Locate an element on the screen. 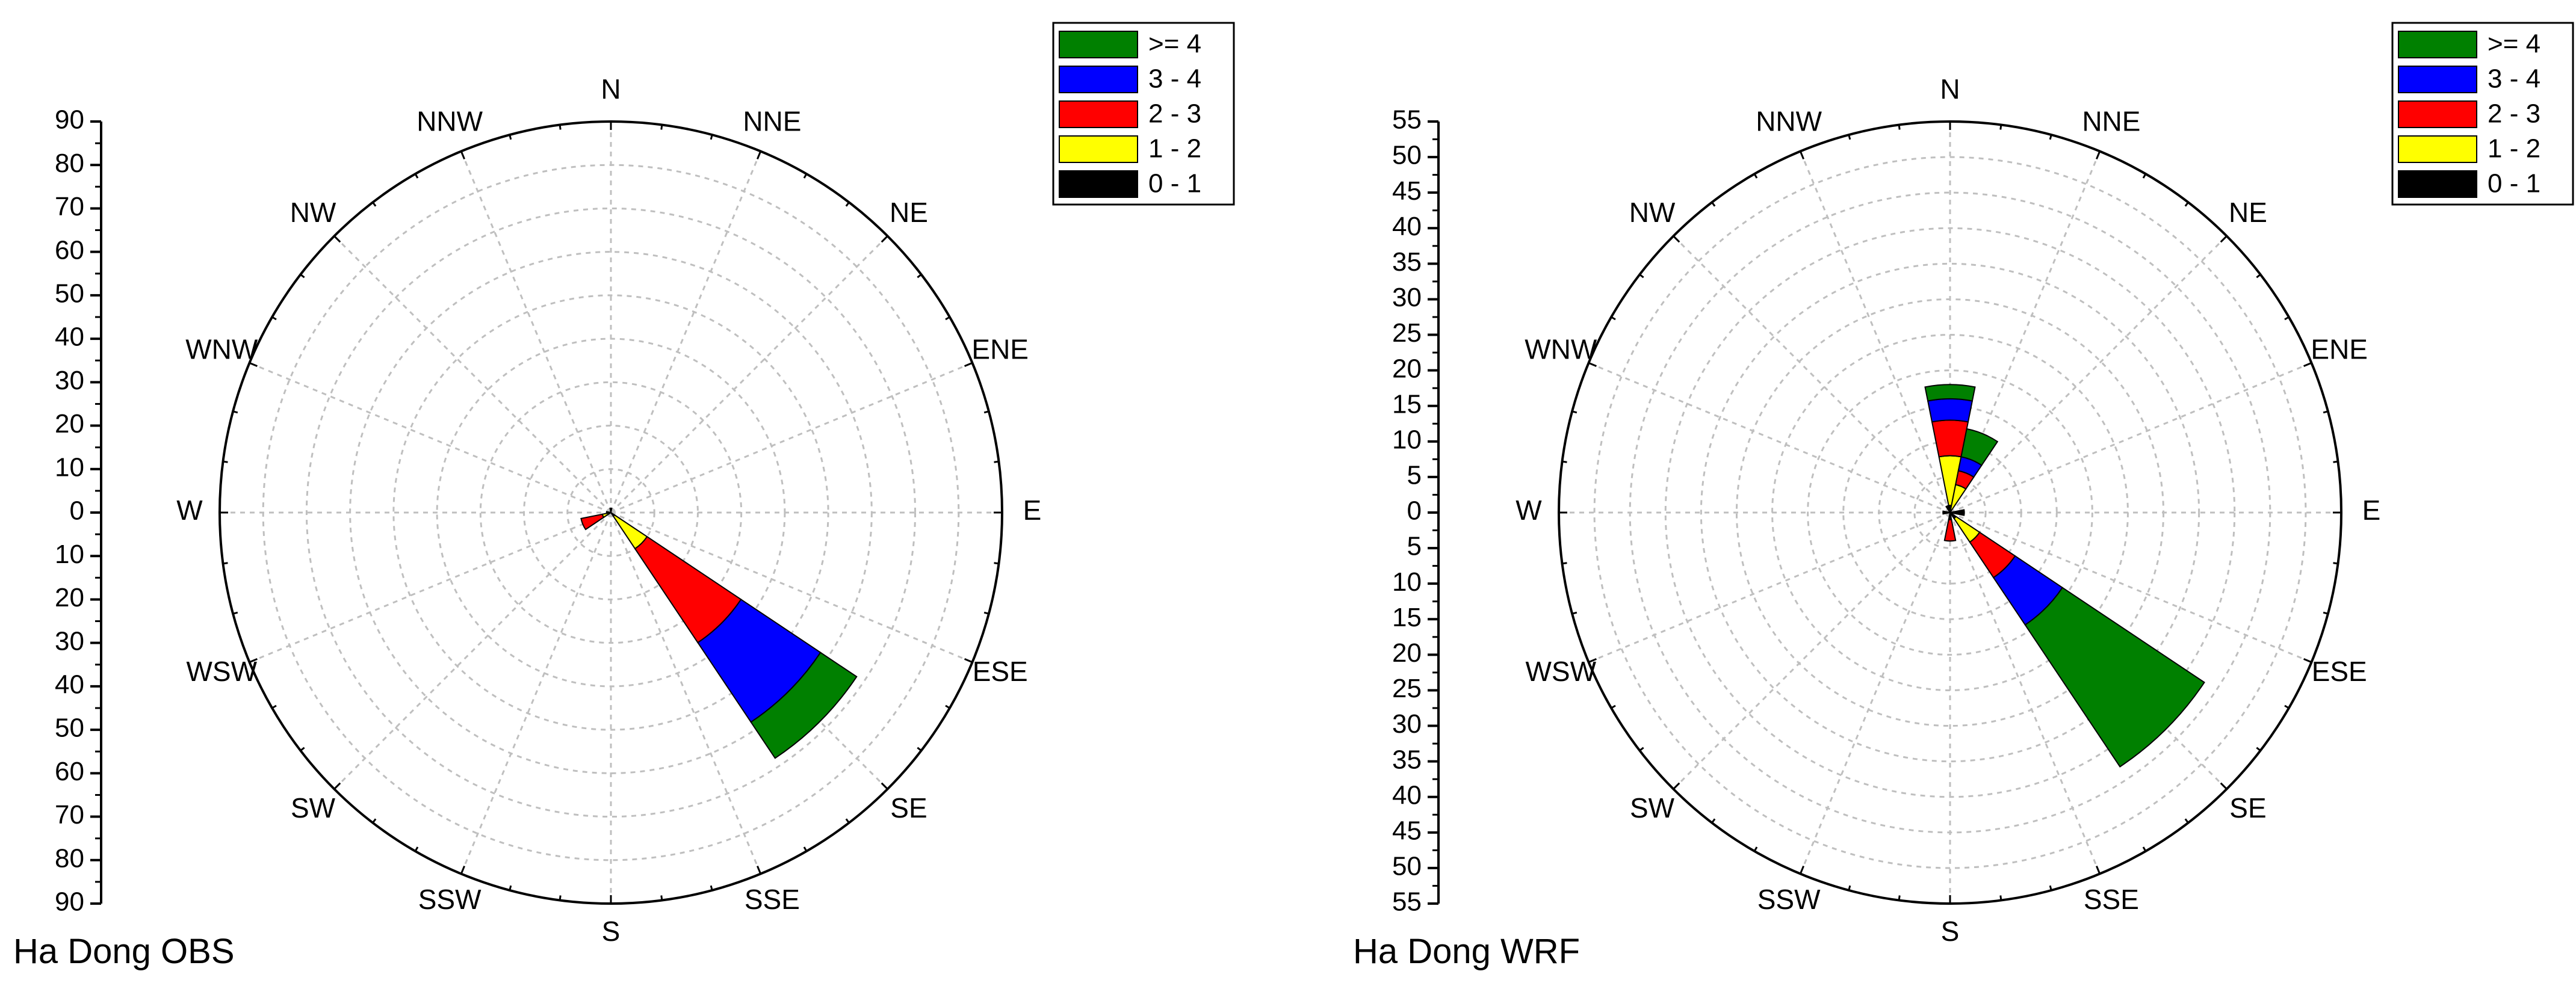 The height and width of the screenshot is (989, 2576). direction-label-nnw: NNW is located at coordinates (1789, 121).